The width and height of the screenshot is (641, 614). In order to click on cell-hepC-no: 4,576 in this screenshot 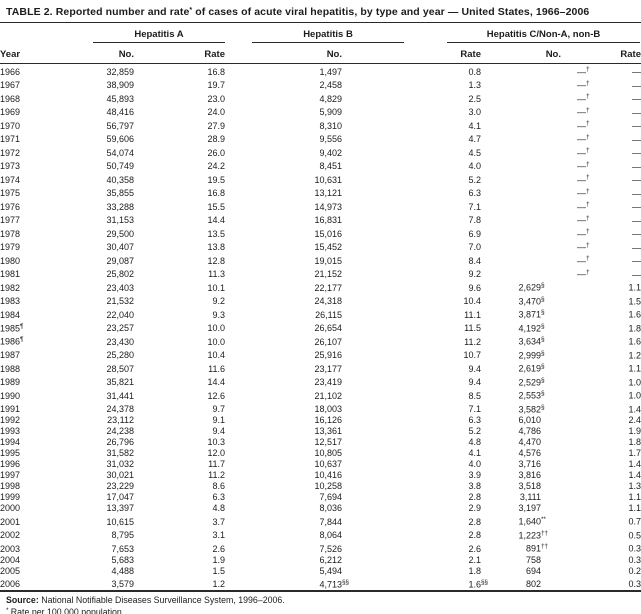, I will do `click(529, 453)`.